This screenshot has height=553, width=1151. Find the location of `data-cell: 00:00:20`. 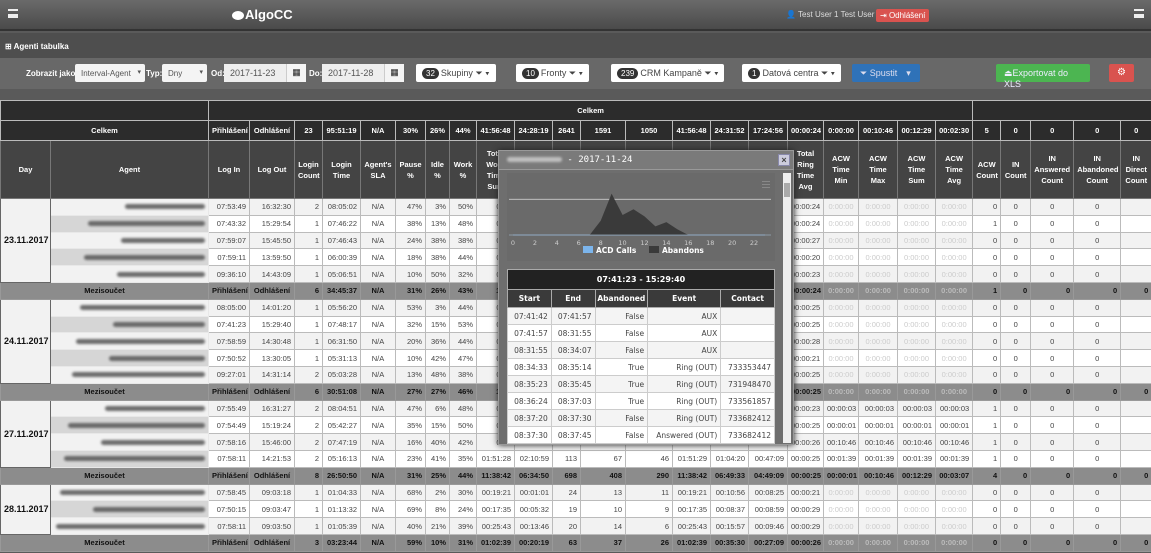

data-cell: 00:00:20 is located at coordinates (805, 257).